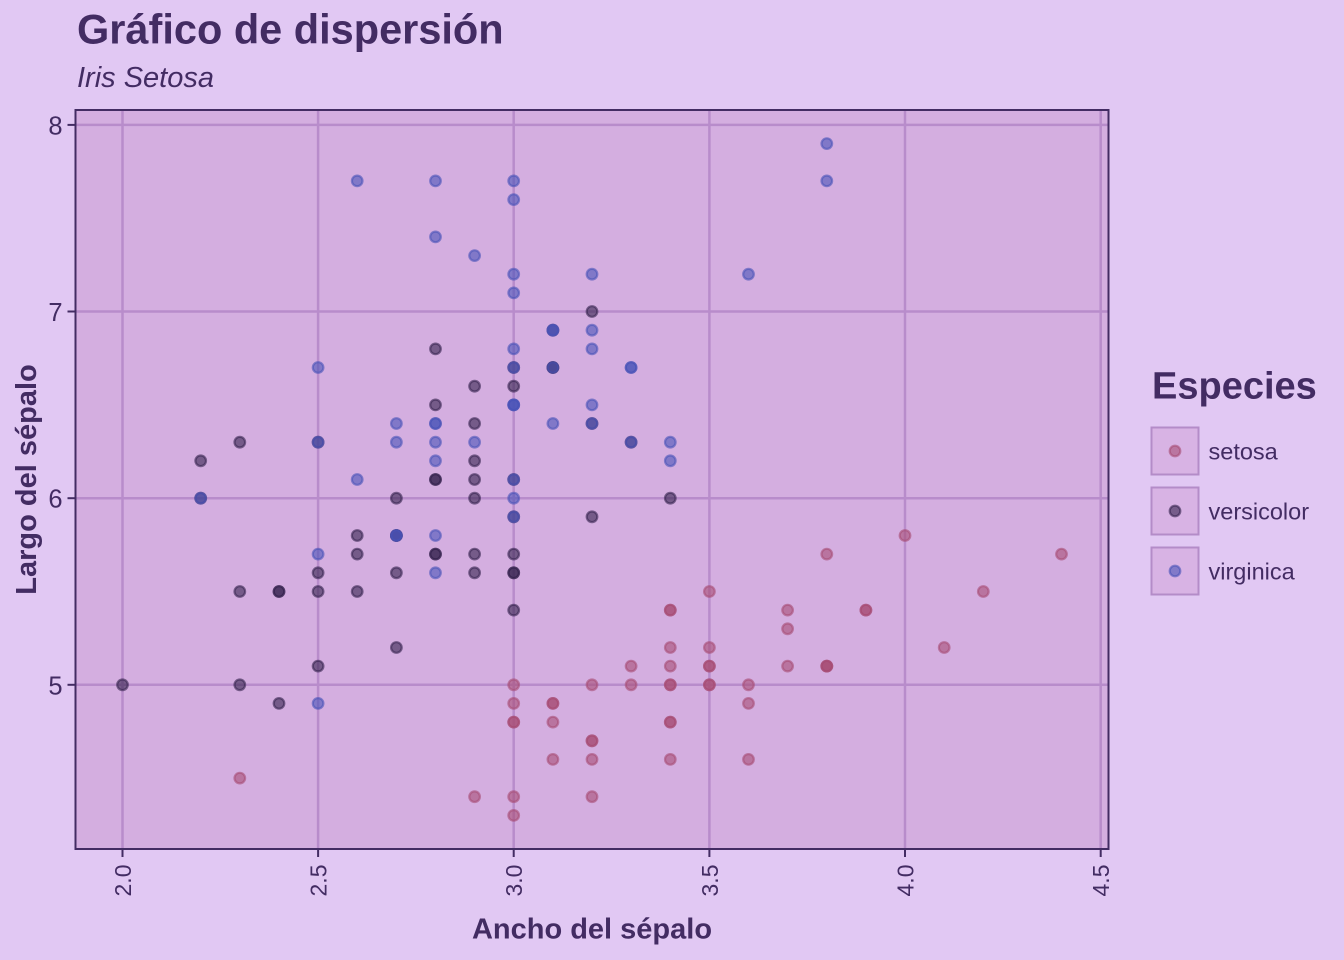 The height and width of the screenshot is (960, 1344). What do you see at coordinates (905, 881) in the screenshot?
I see `svg-text: 4.0` at bounding box center [905, 881].